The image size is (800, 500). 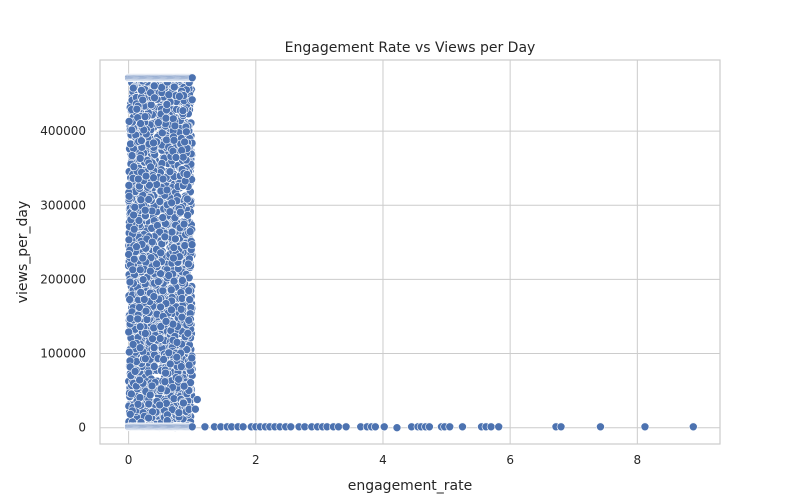 What do you see at coordinates (256, 460) in the screenshot?
I see `x-tick-label: 2` at bounding box center [256, 460].